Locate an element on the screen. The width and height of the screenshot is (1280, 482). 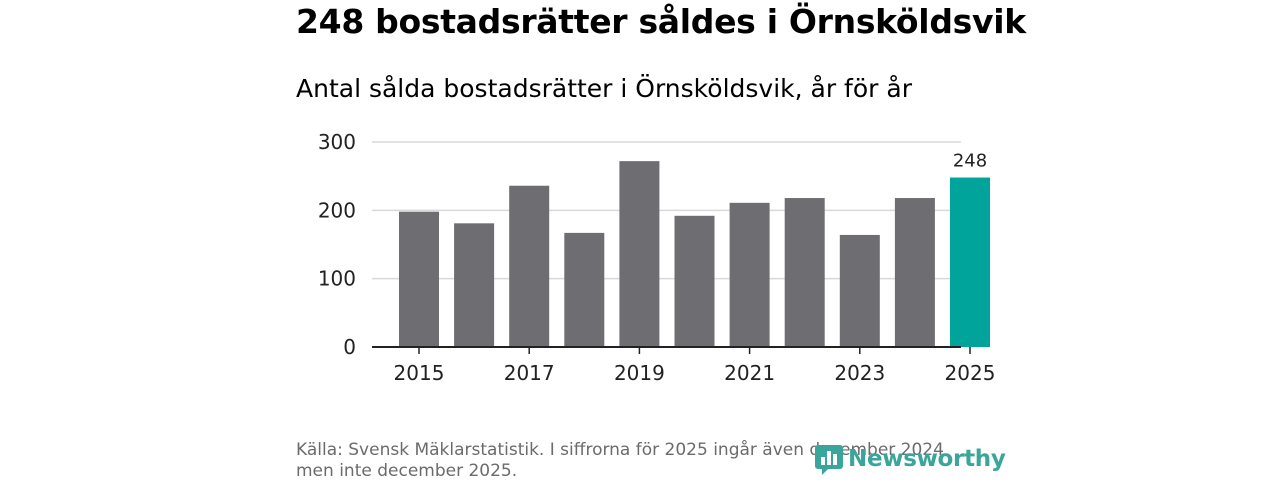
bar-2019 is located at coordinates (639, 254).